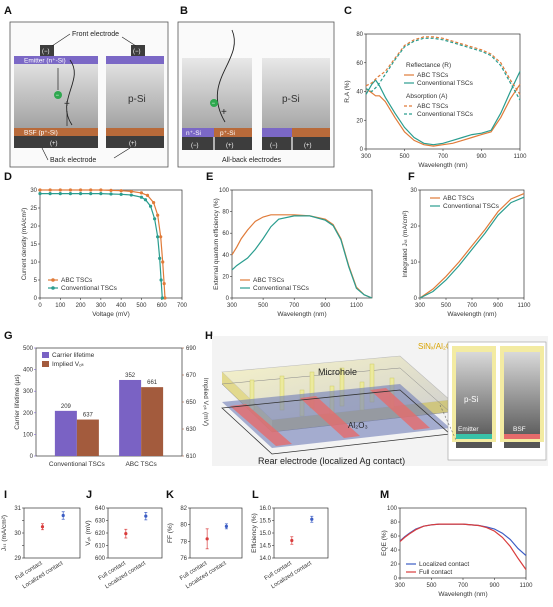 The width and height of the screenshot is (553, 607). Describe the element at coordinates (8, 11) in the screenshot. I see `panel-a-label: A` at that location.